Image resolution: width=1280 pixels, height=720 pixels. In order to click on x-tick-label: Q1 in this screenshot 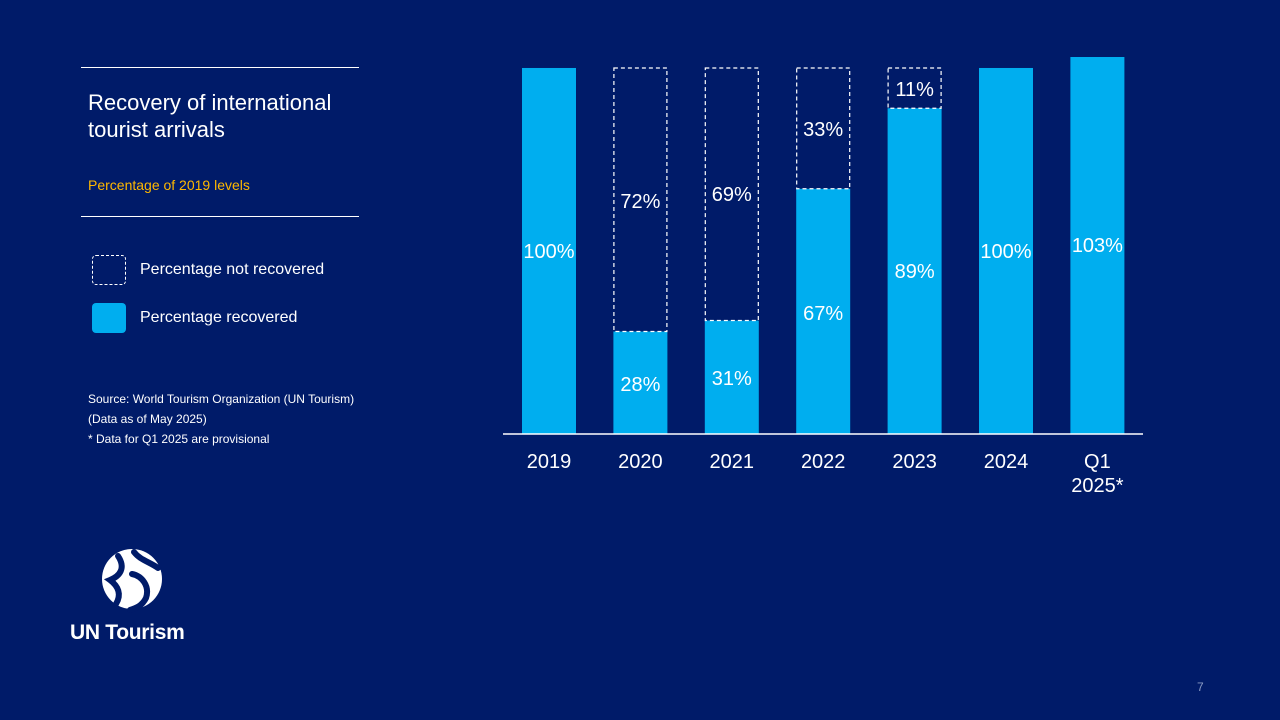, I will do `click(1097, 462)`.